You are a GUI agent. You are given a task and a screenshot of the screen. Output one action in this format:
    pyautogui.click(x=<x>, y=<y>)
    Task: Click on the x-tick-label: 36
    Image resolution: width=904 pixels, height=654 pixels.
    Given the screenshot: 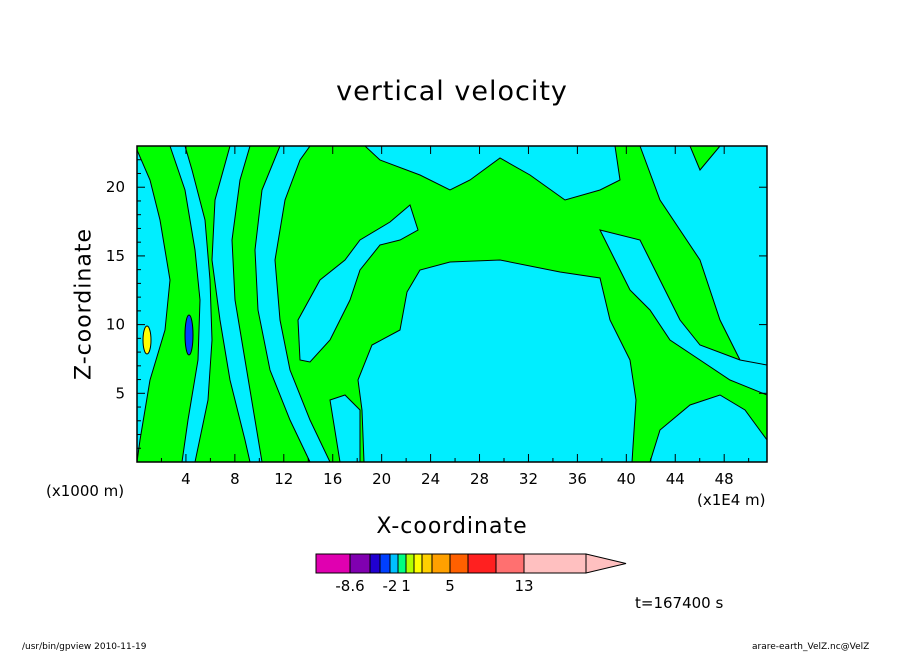 What is the action you would take?
    pyautogui.click(x=577, y=479)
    